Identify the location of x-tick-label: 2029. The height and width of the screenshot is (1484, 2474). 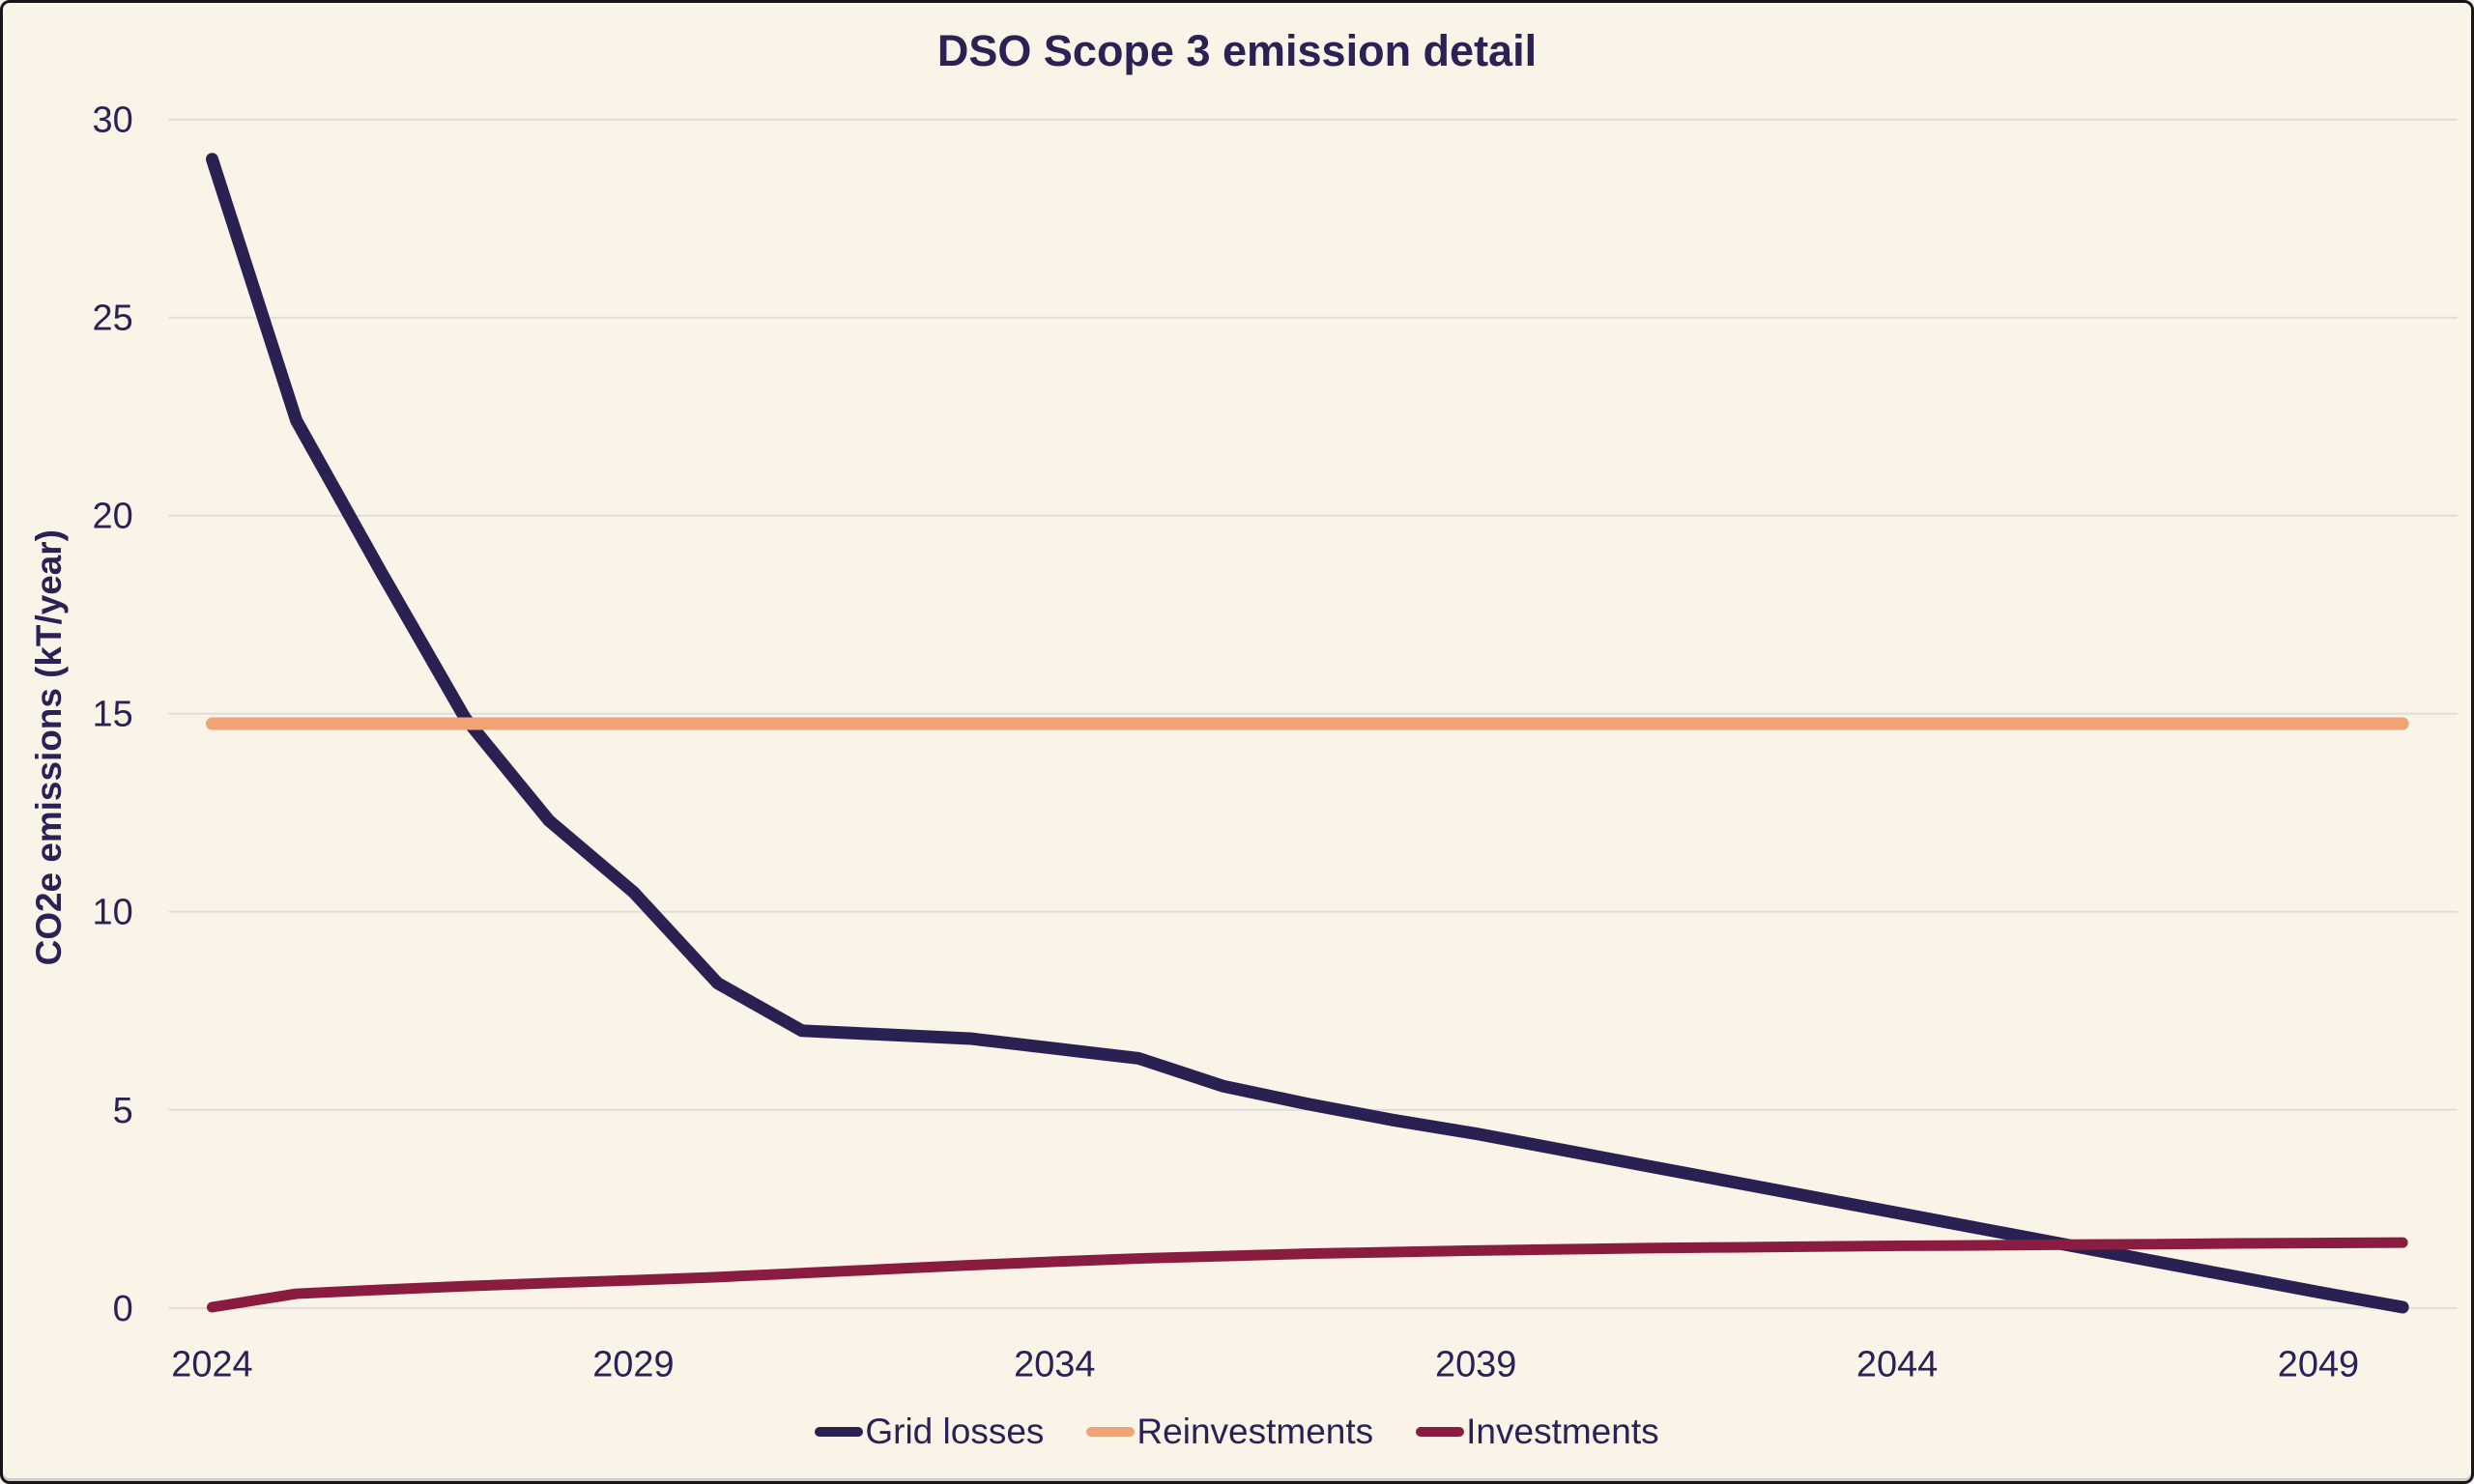
(633, 1365).